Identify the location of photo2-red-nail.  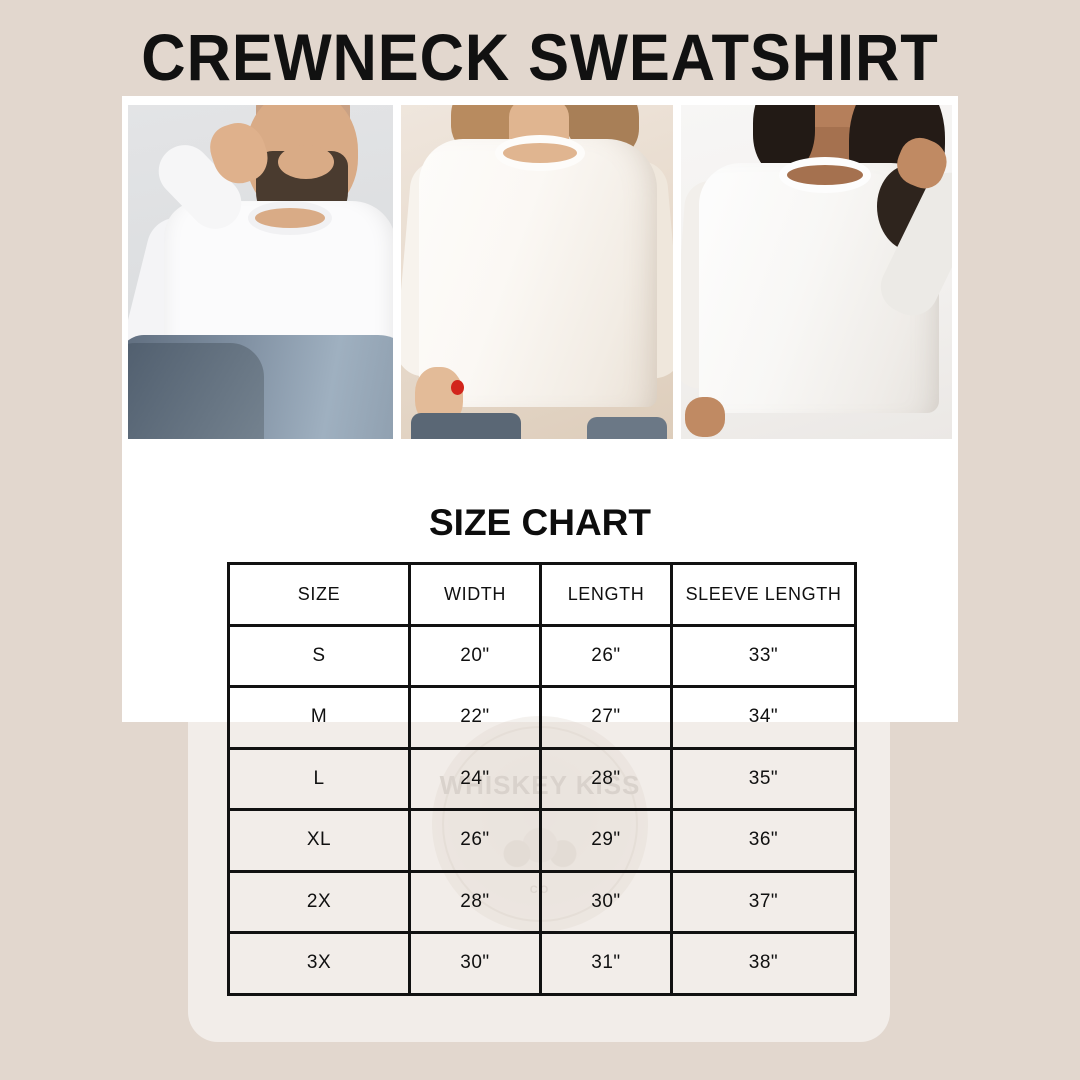
(457, 387).